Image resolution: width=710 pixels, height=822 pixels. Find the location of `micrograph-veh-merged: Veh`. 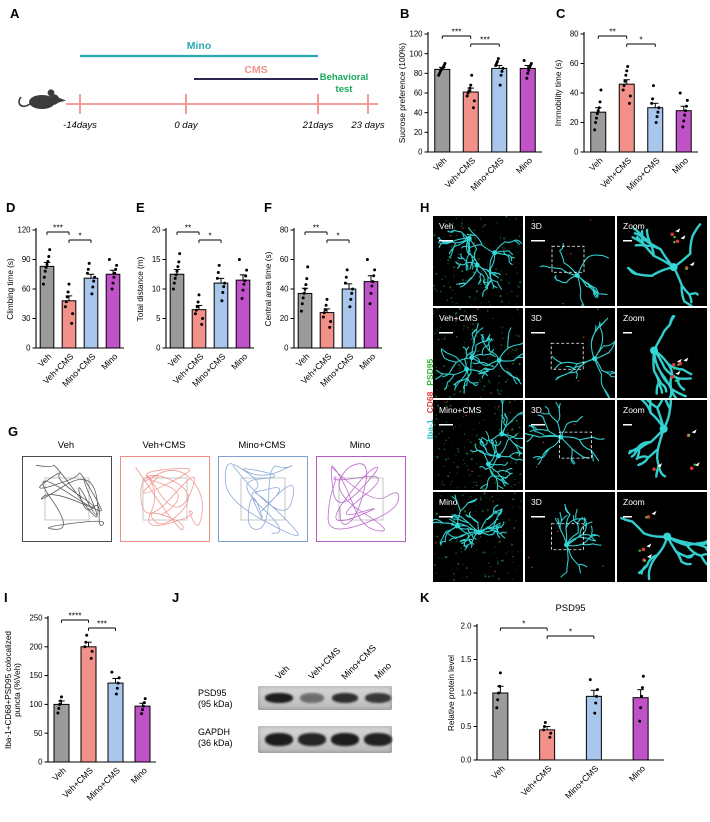

micrograph-veh-merged: Veh is located at coordinates (478, 261).